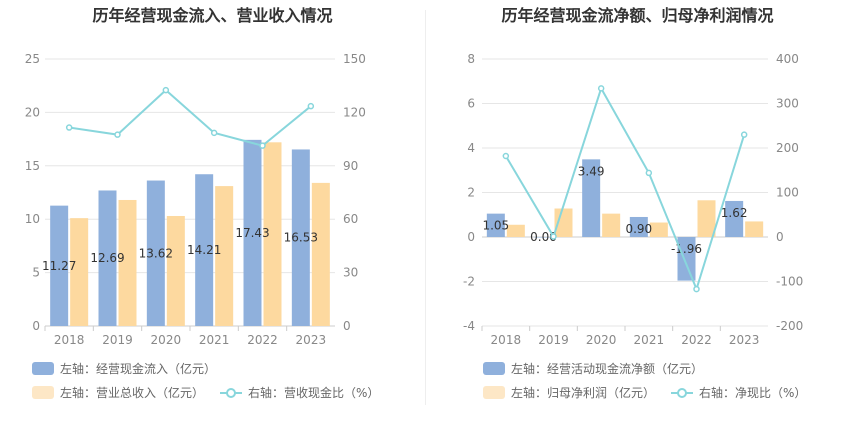 This screenshot has height=438, width=850. Describe the element at coordinates (350, 219) in the screenshot. I see `y-right-tick-label: 60` at that location.